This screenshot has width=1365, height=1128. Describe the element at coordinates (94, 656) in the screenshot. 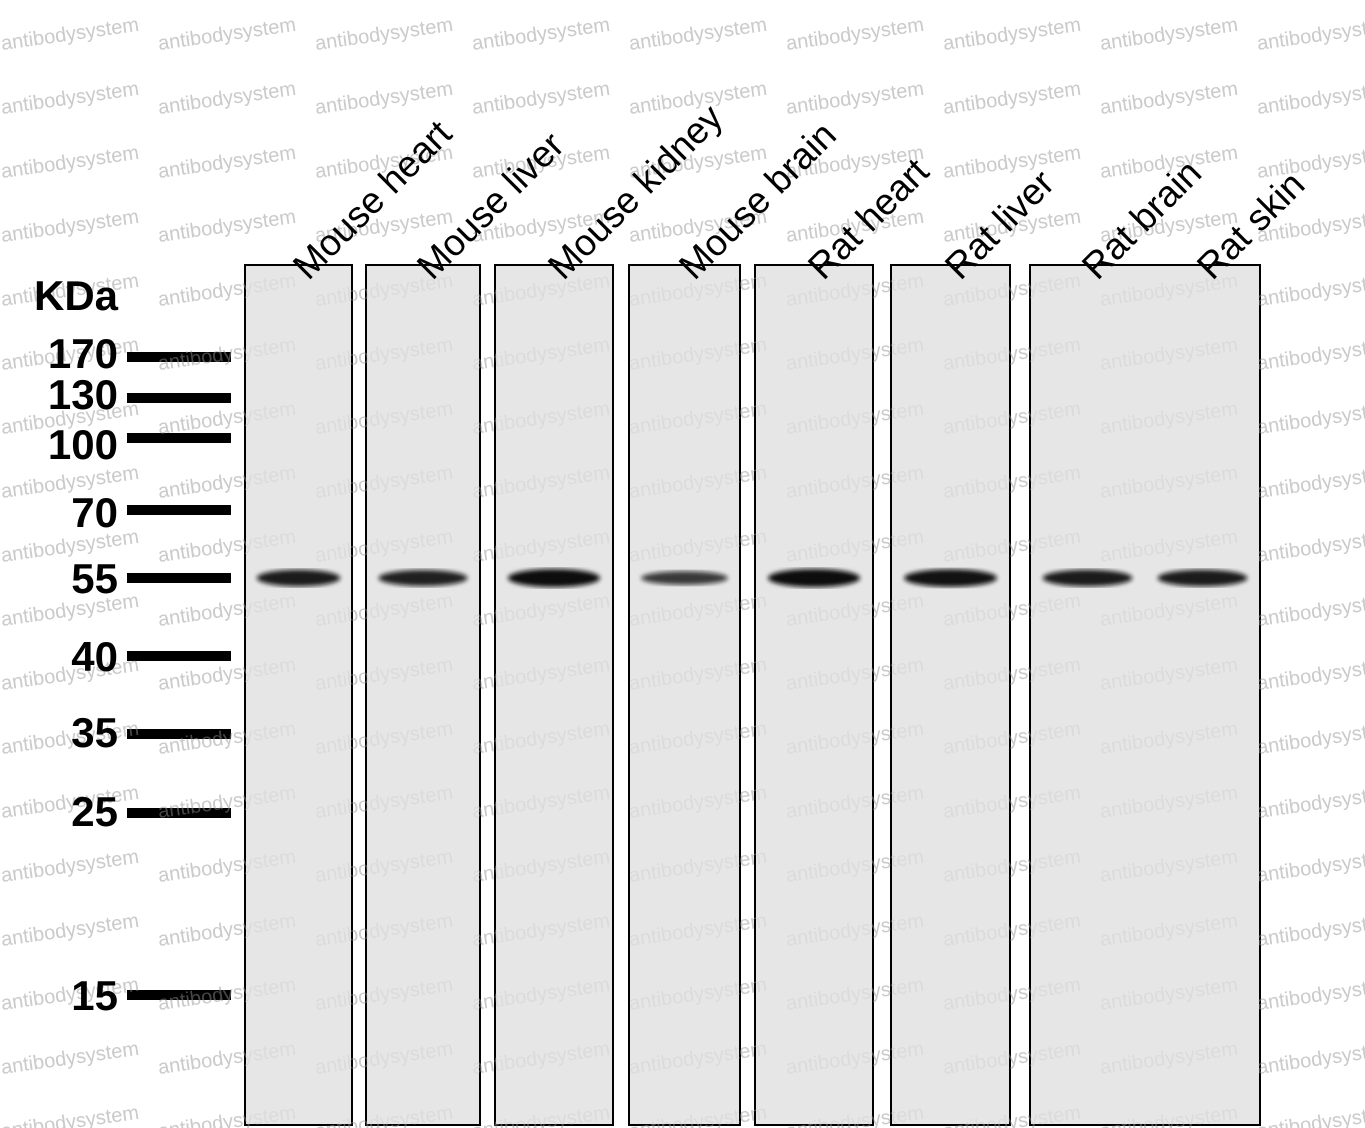

I see `marker-label: 40` at that location.